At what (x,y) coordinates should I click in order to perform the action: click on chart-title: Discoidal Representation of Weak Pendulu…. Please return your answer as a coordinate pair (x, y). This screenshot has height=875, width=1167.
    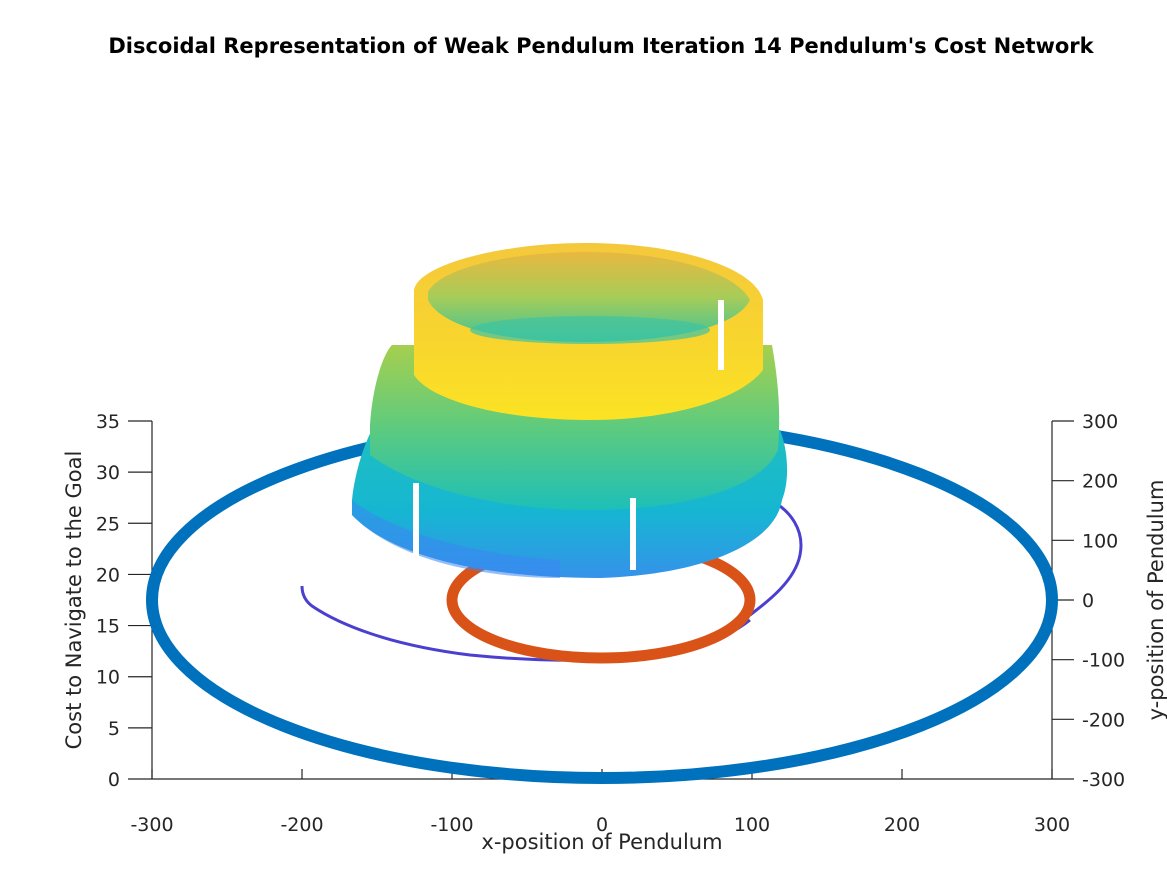
    Looking at the image, I should click on (601, 46).